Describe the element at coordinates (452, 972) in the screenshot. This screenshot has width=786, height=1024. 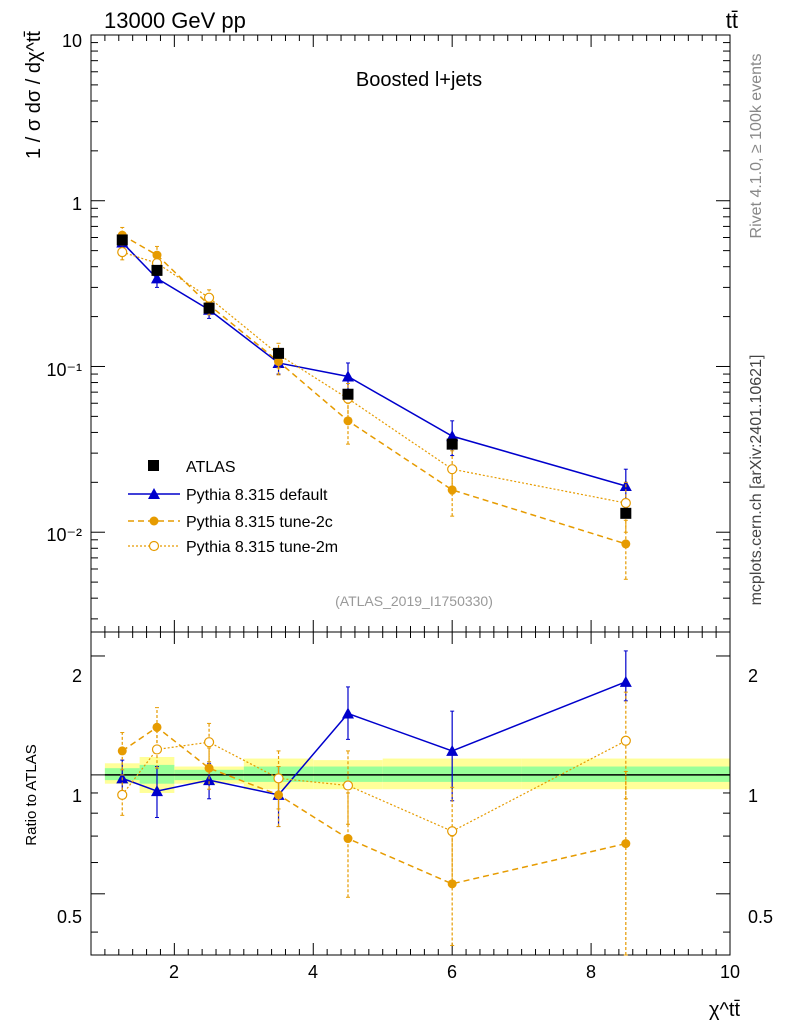
I see `x-tick-6: 6` at that location.